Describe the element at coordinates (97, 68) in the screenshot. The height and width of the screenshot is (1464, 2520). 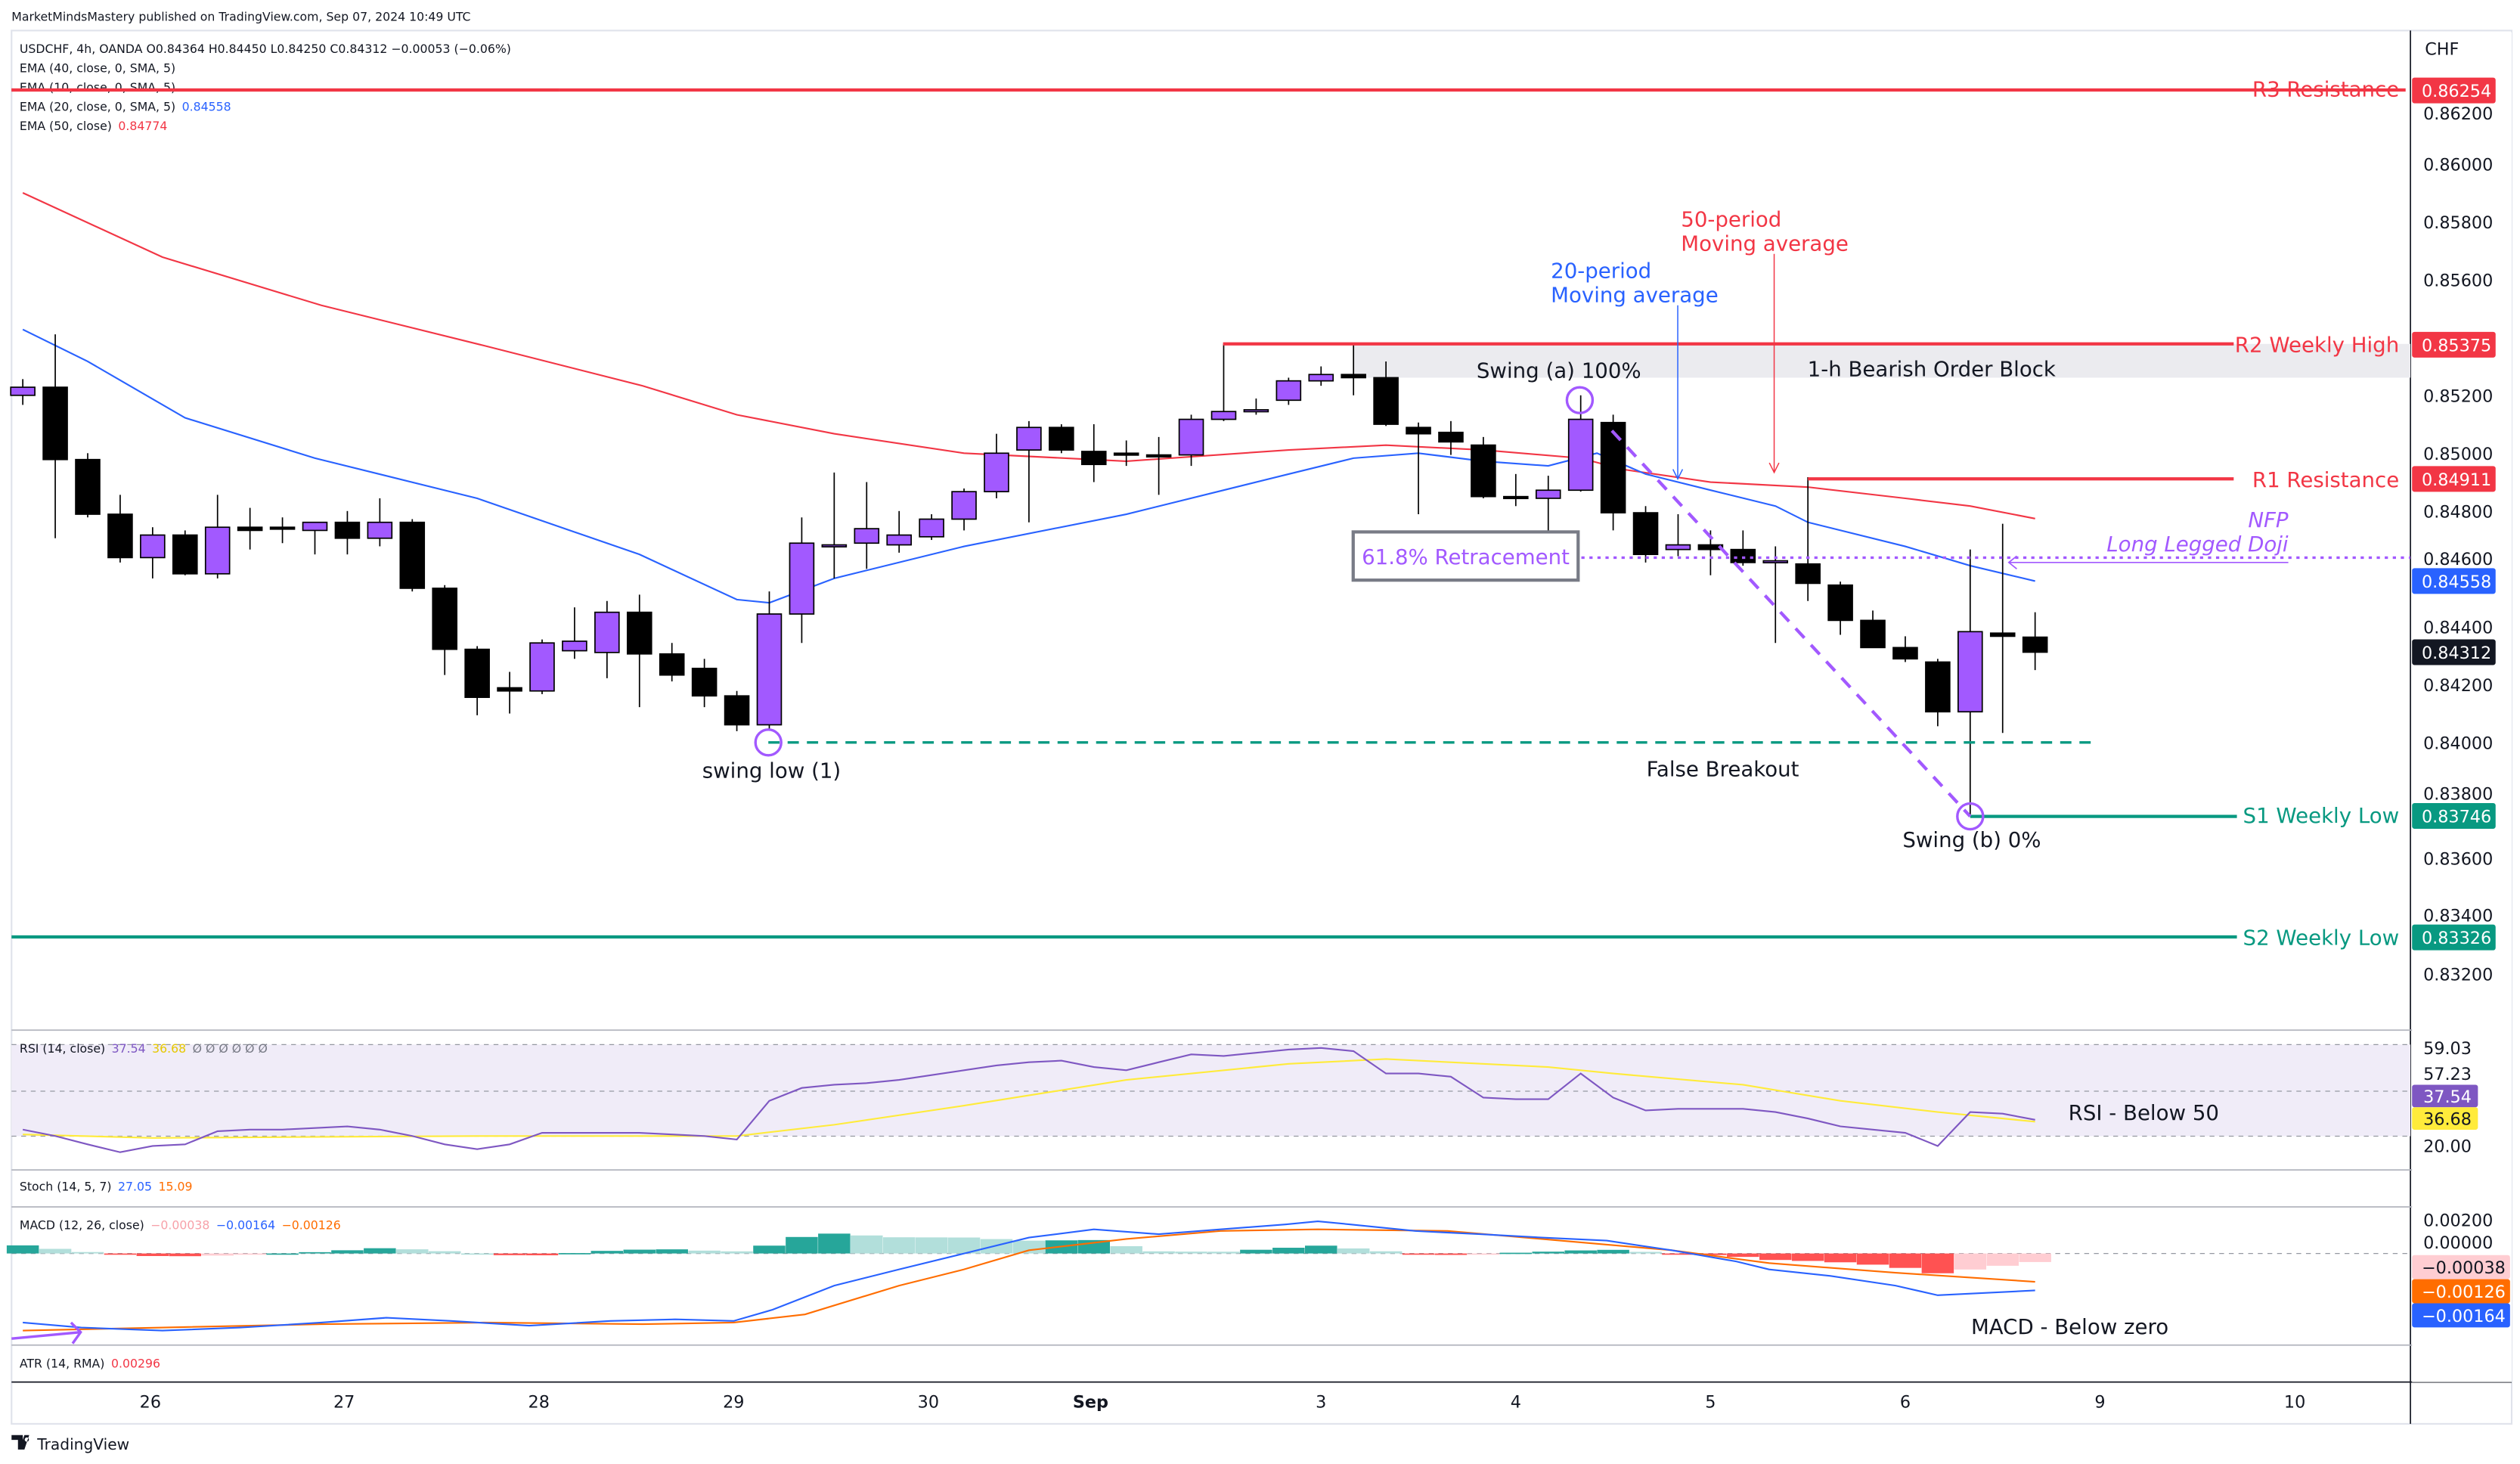
I see `ema40-legend: EMA (40, close, 0, SMA, 5)` at that location.